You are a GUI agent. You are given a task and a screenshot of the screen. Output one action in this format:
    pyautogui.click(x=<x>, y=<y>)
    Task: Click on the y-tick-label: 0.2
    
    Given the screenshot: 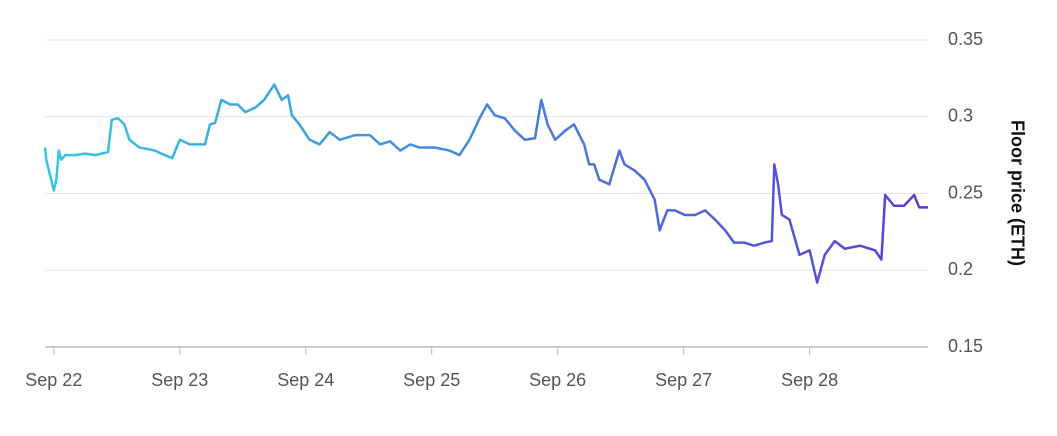 What is the action you would take?
    pyautogui.click(x=960, y=269)
    